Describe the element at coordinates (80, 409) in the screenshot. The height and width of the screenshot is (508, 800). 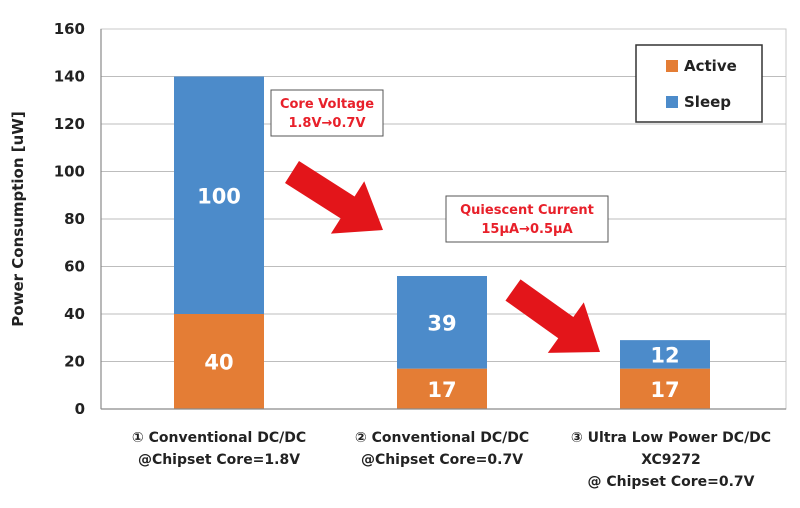
I see `y-tick-label: 0` at that location.